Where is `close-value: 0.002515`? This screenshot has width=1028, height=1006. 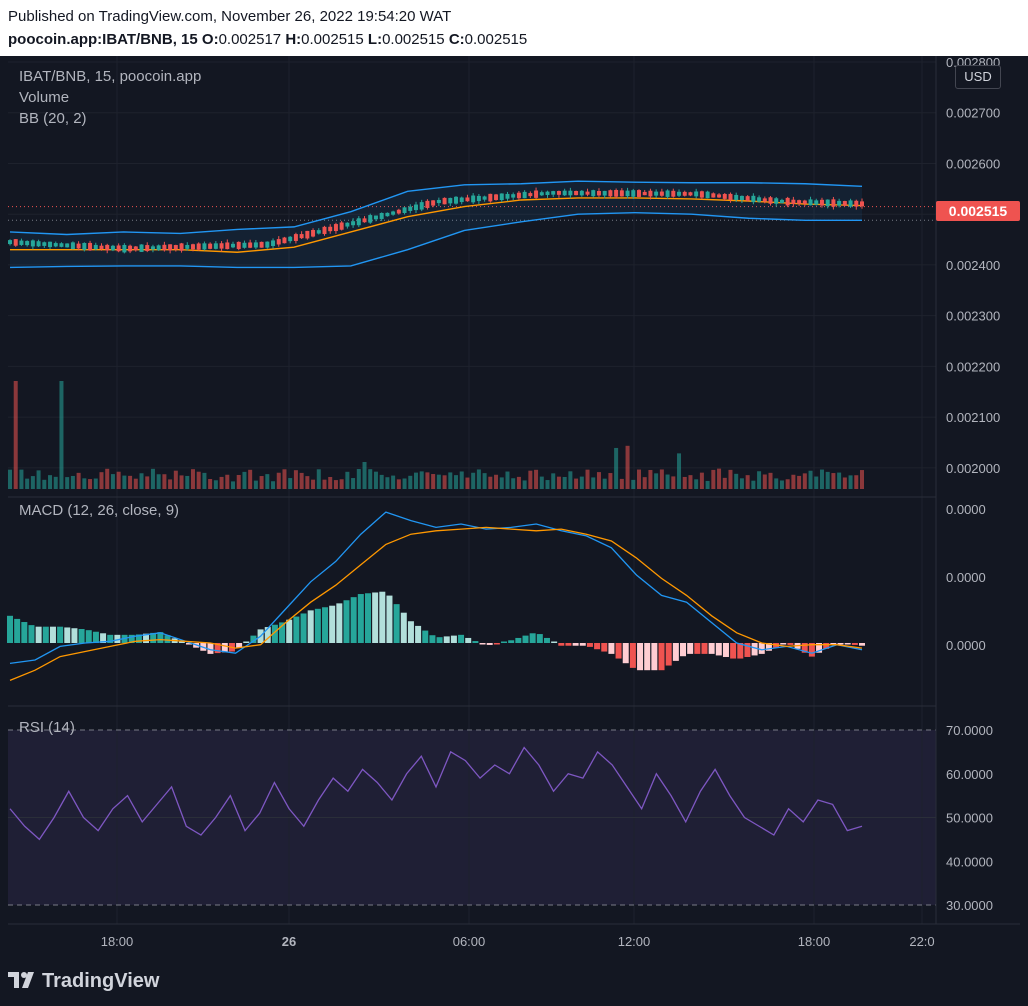 close-value: 0.002515 is located at coordinates (496, 39).